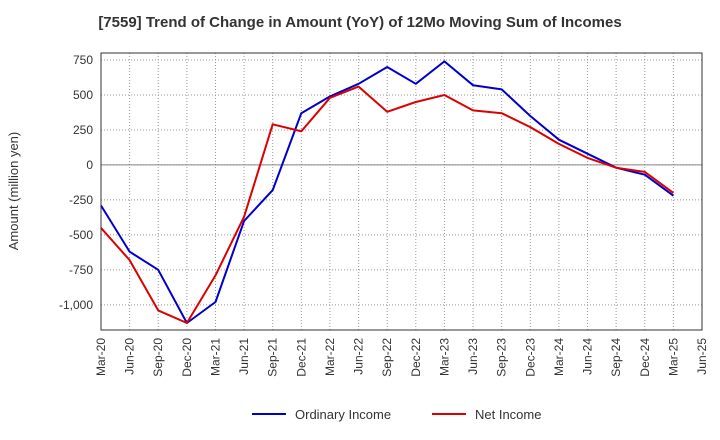 The height and width of the screenshot is (440, 720). What do you see at coordinates (530, 357) in the screenshot?
I see `x-tick-label: Dec-23` at bounding box center [530, 357].